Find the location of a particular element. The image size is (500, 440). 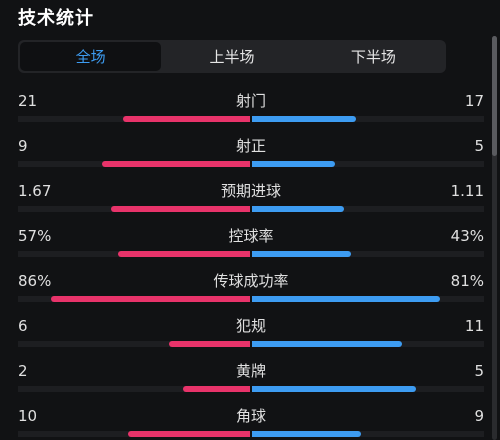

stat-row-shots: 21 射门 17 is located at coordinates (251, 111).